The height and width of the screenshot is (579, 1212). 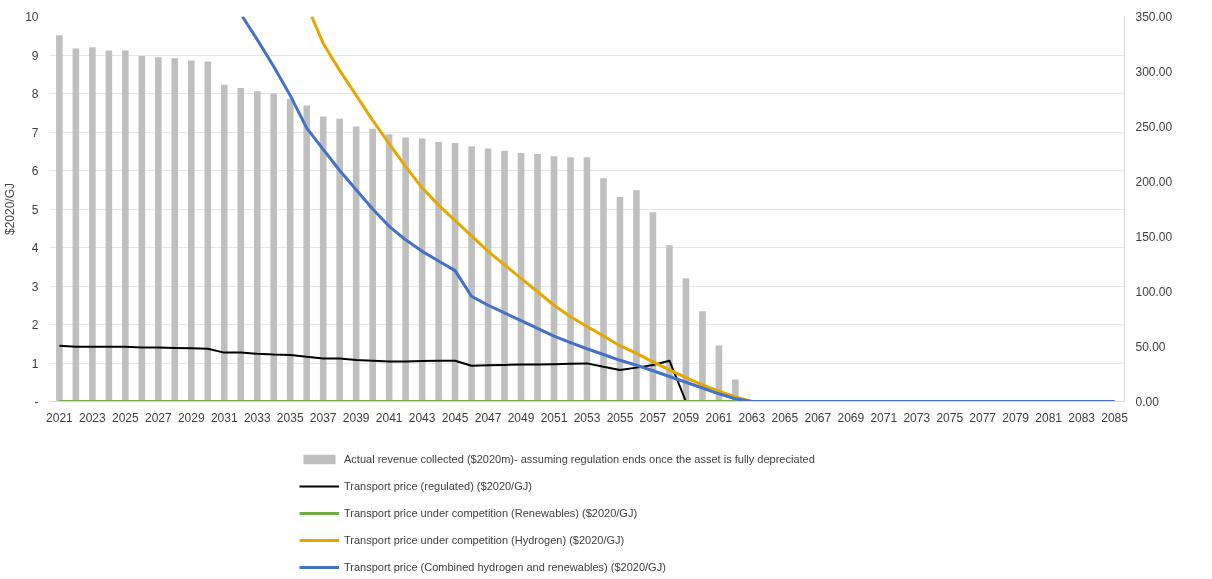 What do you see at coordinates (35, 94) in the screenshot?
I see `y-tick-label: 8` at bounding box center [35, 94].